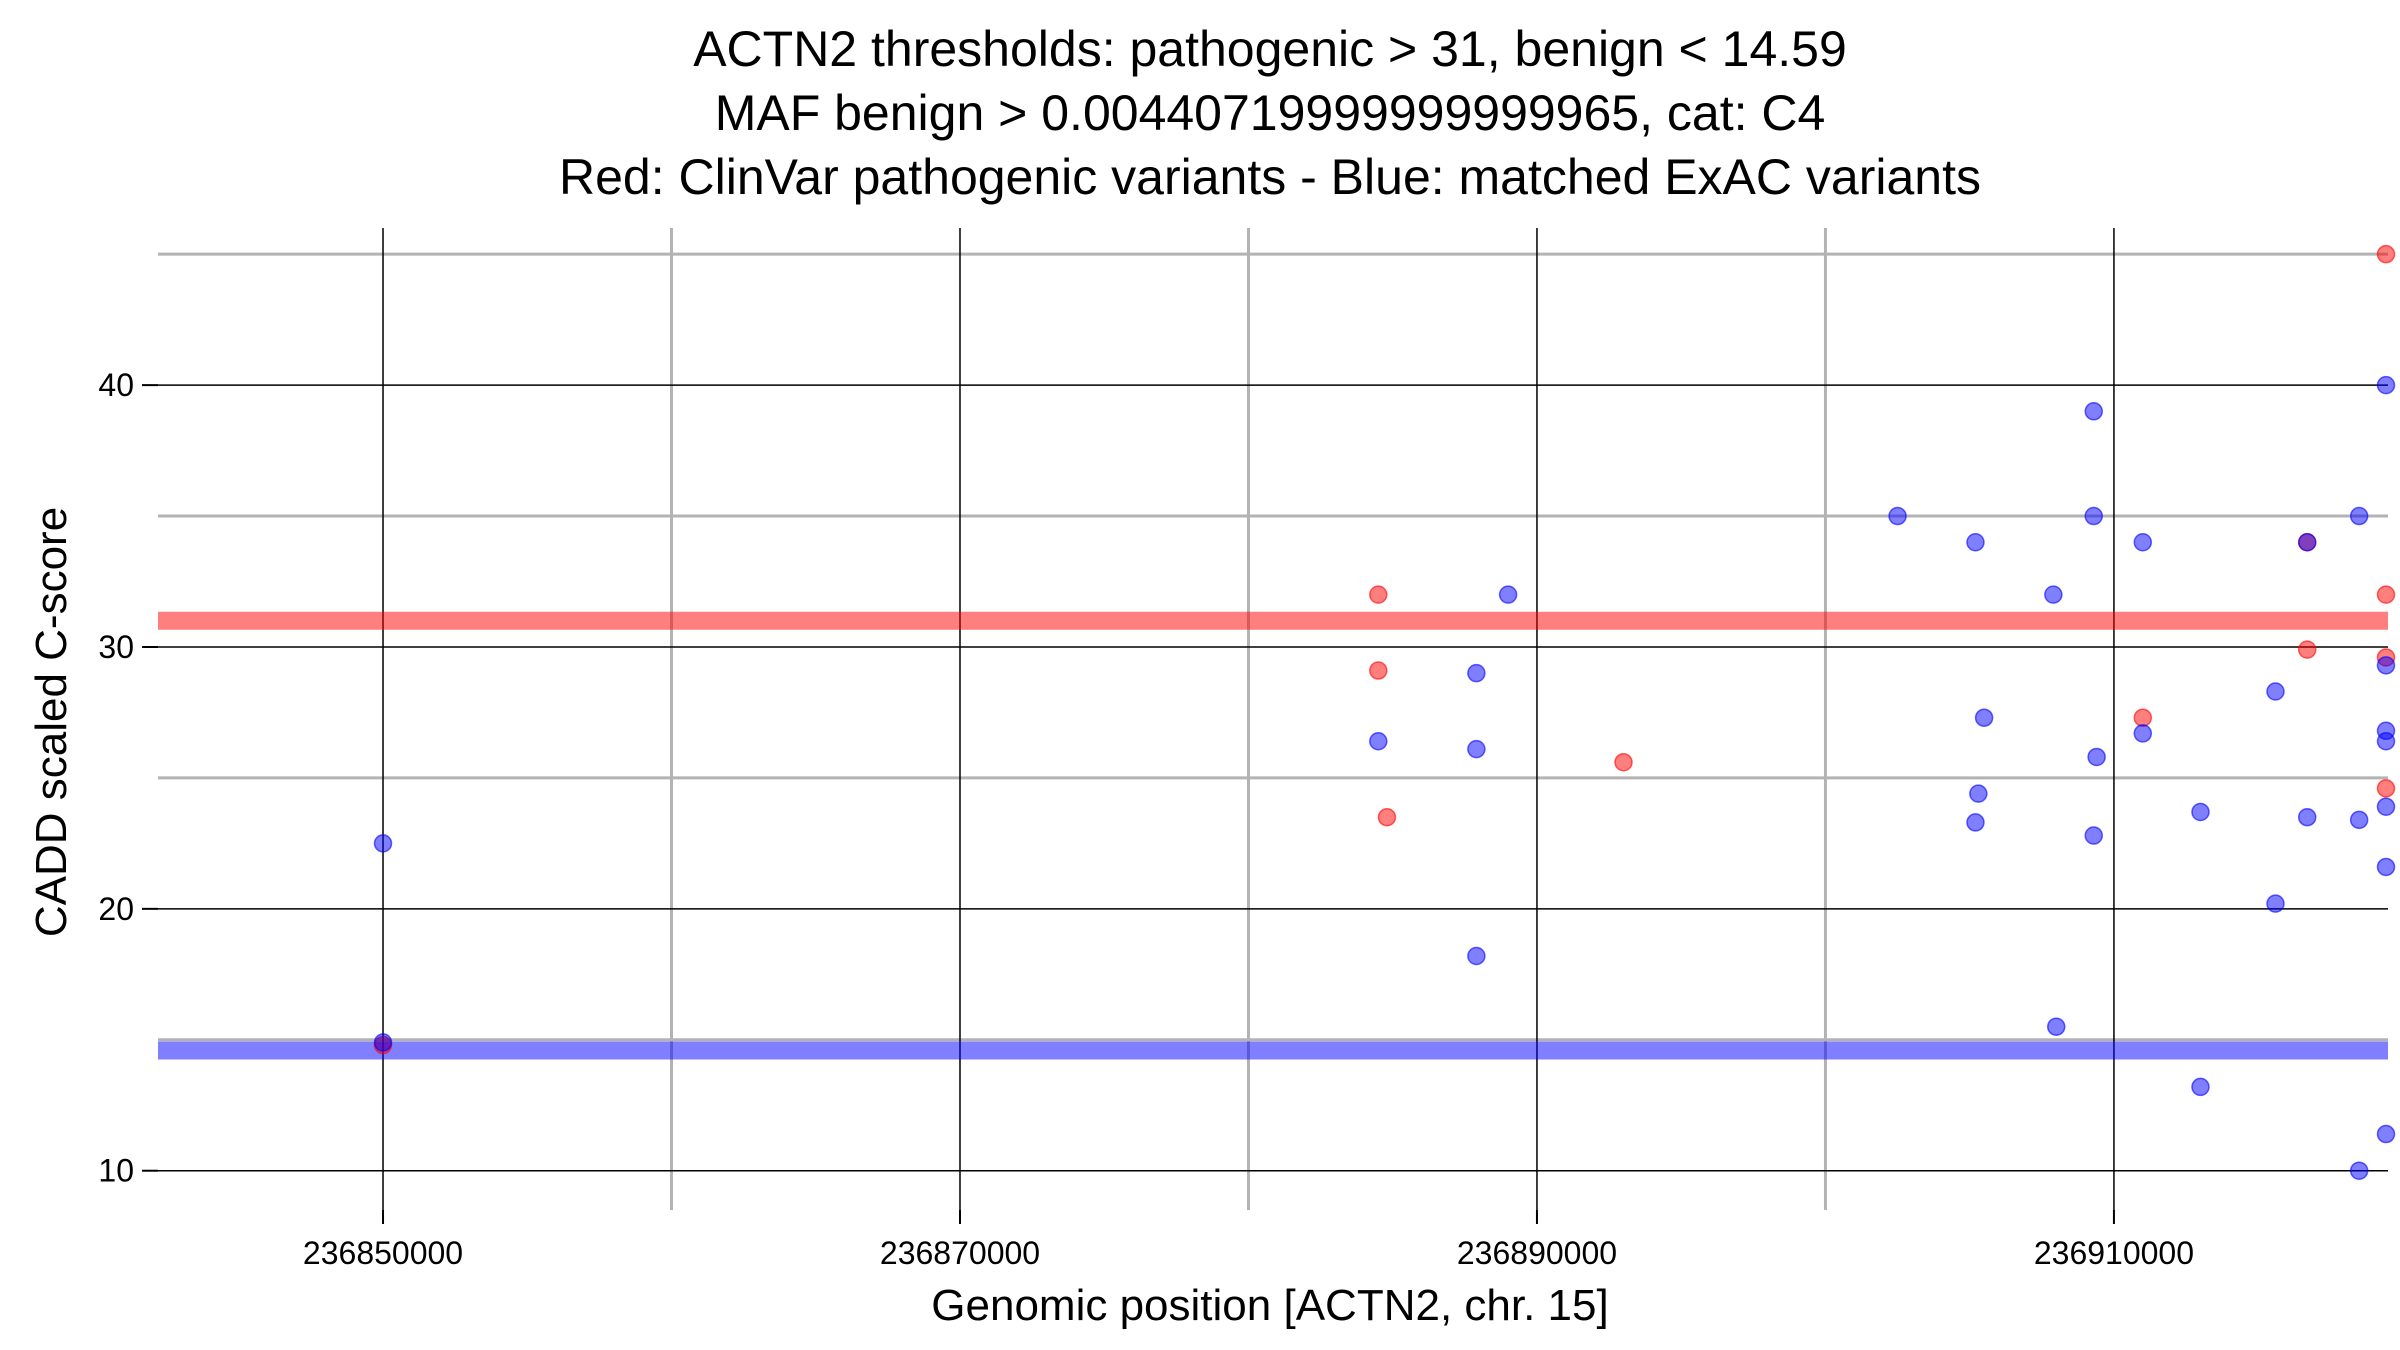 The height and width of the screenshot is (1350, 2400). I want to click on y-tick-label: 30, so click(116, 647).